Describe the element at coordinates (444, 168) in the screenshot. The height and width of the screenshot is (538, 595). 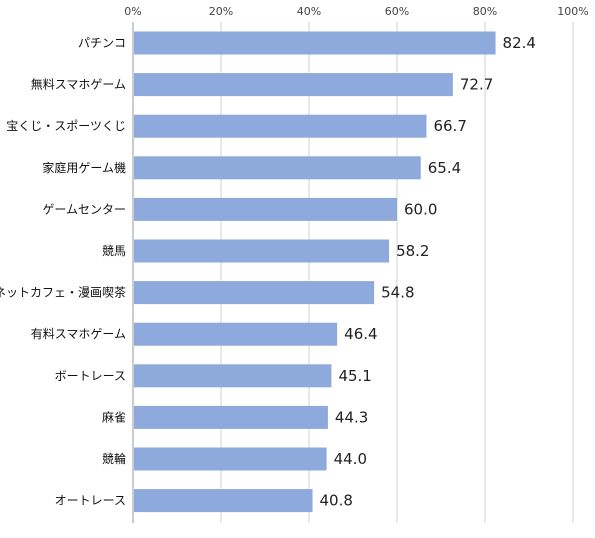
I see `value-label-4: 65.4` at that location.